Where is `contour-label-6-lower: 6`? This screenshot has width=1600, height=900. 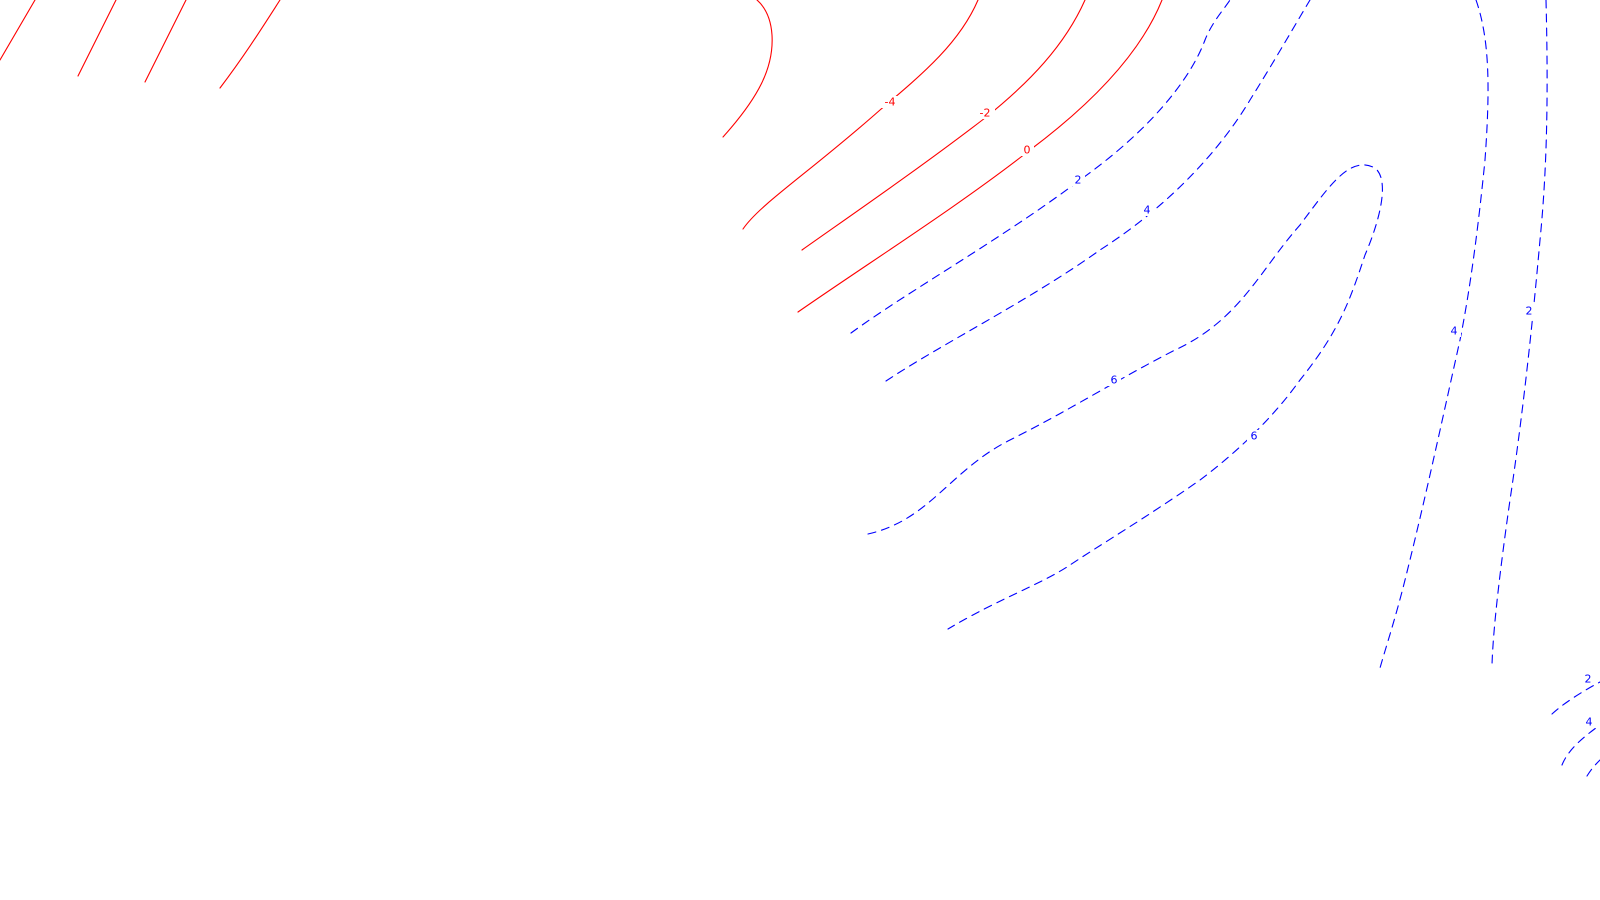 contour-label-6-lower: 6 is located at coordinates (1254, 436).